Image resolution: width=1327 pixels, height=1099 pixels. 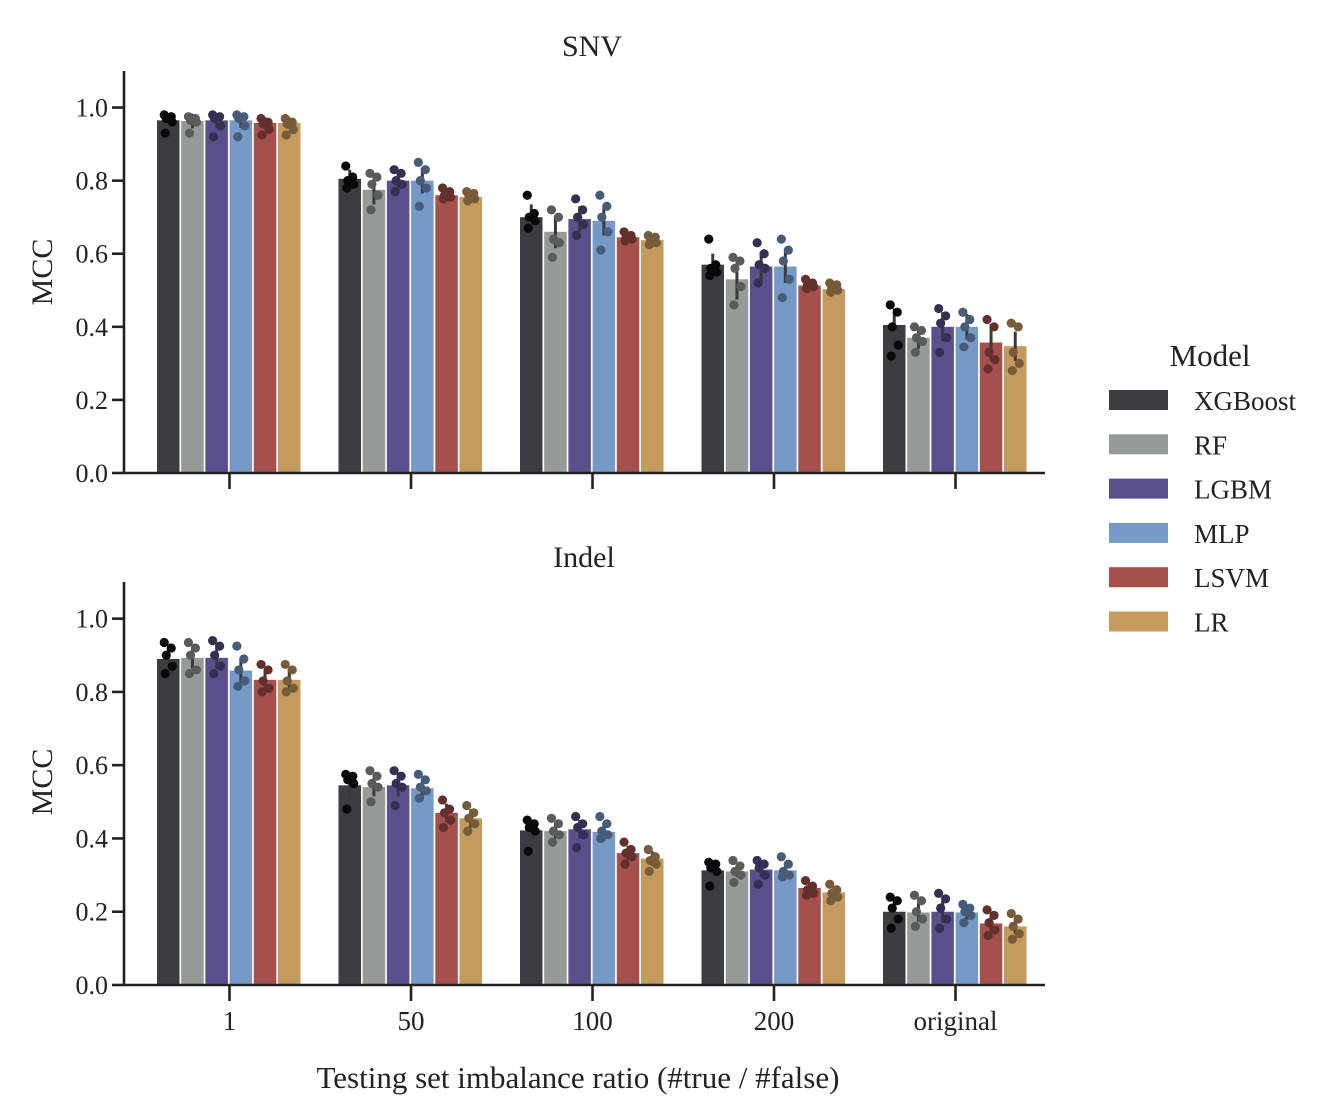 I want to click on y-tick-label: 0.0, so click(x=92, y=985).